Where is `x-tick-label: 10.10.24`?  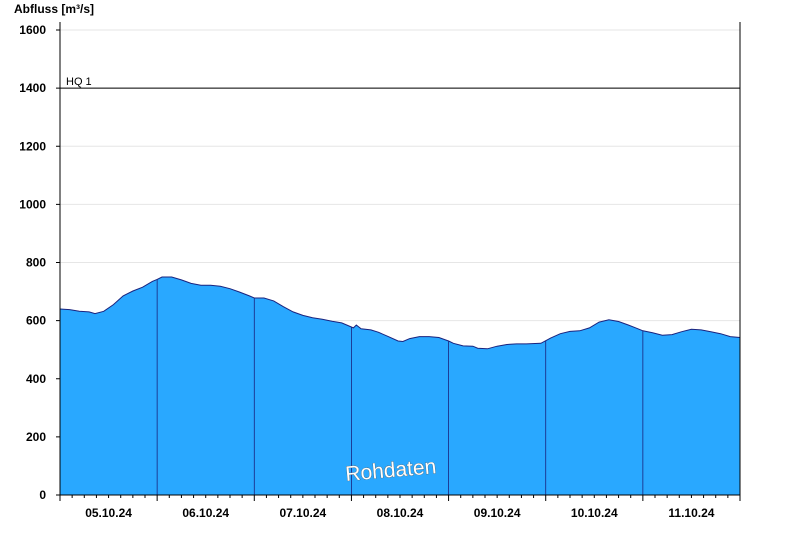 x-tick-label: 10.10.24 is located at coordinates (594, 513).